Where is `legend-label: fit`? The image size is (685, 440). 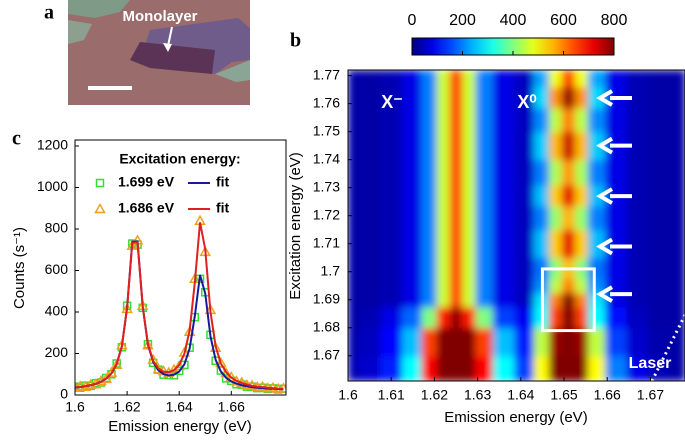 legend-label: fit is located at coordinates (223, 182).